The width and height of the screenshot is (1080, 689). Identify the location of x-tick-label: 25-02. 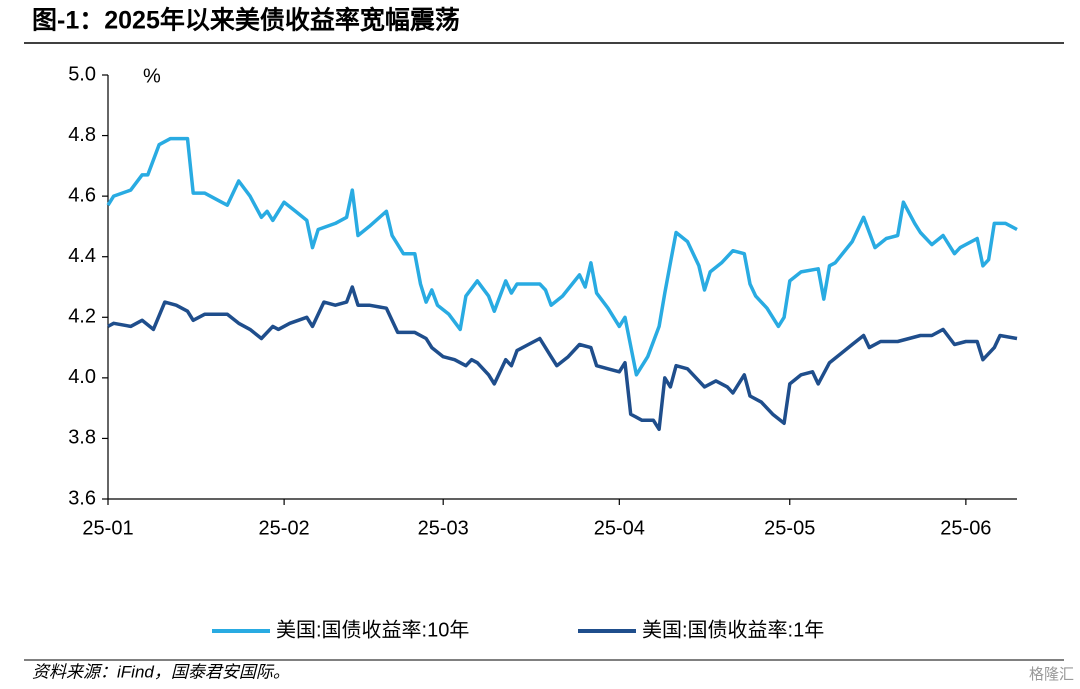
(284, 528).